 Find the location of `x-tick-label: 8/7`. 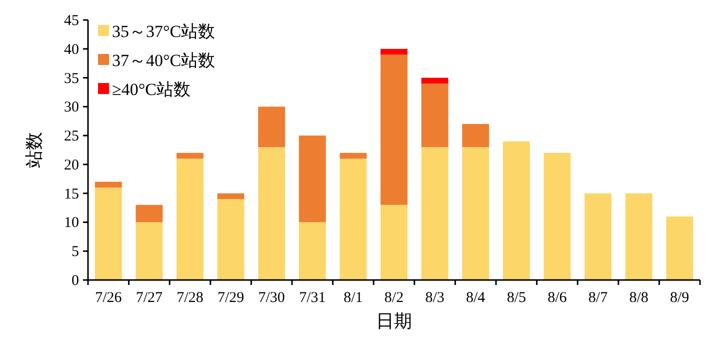

x-tick-label: 8/7 is located at coordinates (598, 298).